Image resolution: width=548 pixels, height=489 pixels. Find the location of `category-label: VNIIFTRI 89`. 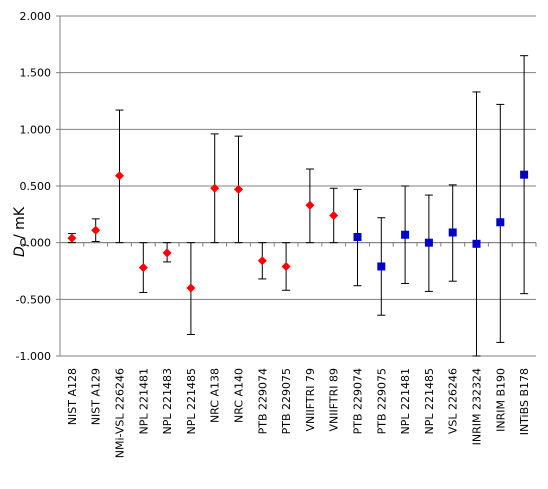

category-label: VNIIFTRI 89 is located at coordinates (334, 399).